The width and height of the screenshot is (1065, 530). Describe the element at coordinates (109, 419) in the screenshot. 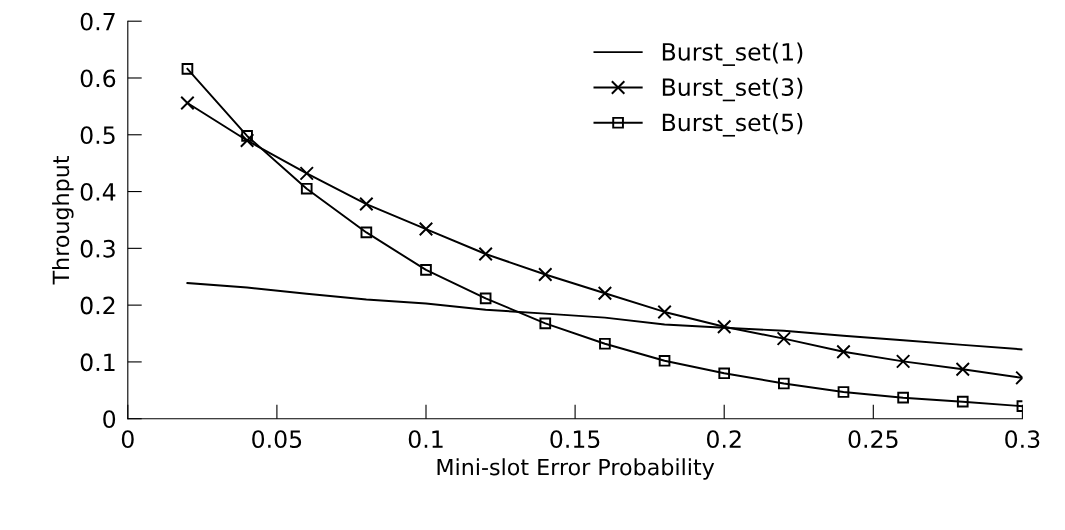

I see `y-tick-label: 0` at that location.